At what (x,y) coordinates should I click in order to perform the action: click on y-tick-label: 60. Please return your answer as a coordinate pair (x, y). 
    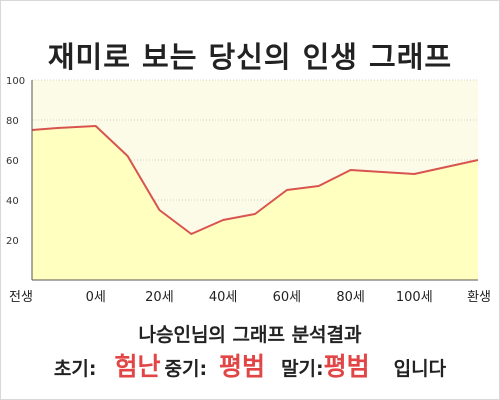
    Looking at the image, I should click on (12, 161).